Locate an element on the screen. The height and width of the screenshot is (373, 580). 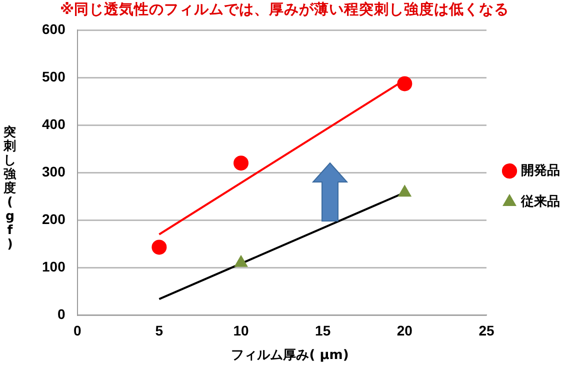
y-tick-label: 300 is located at coordinates (54, 171).